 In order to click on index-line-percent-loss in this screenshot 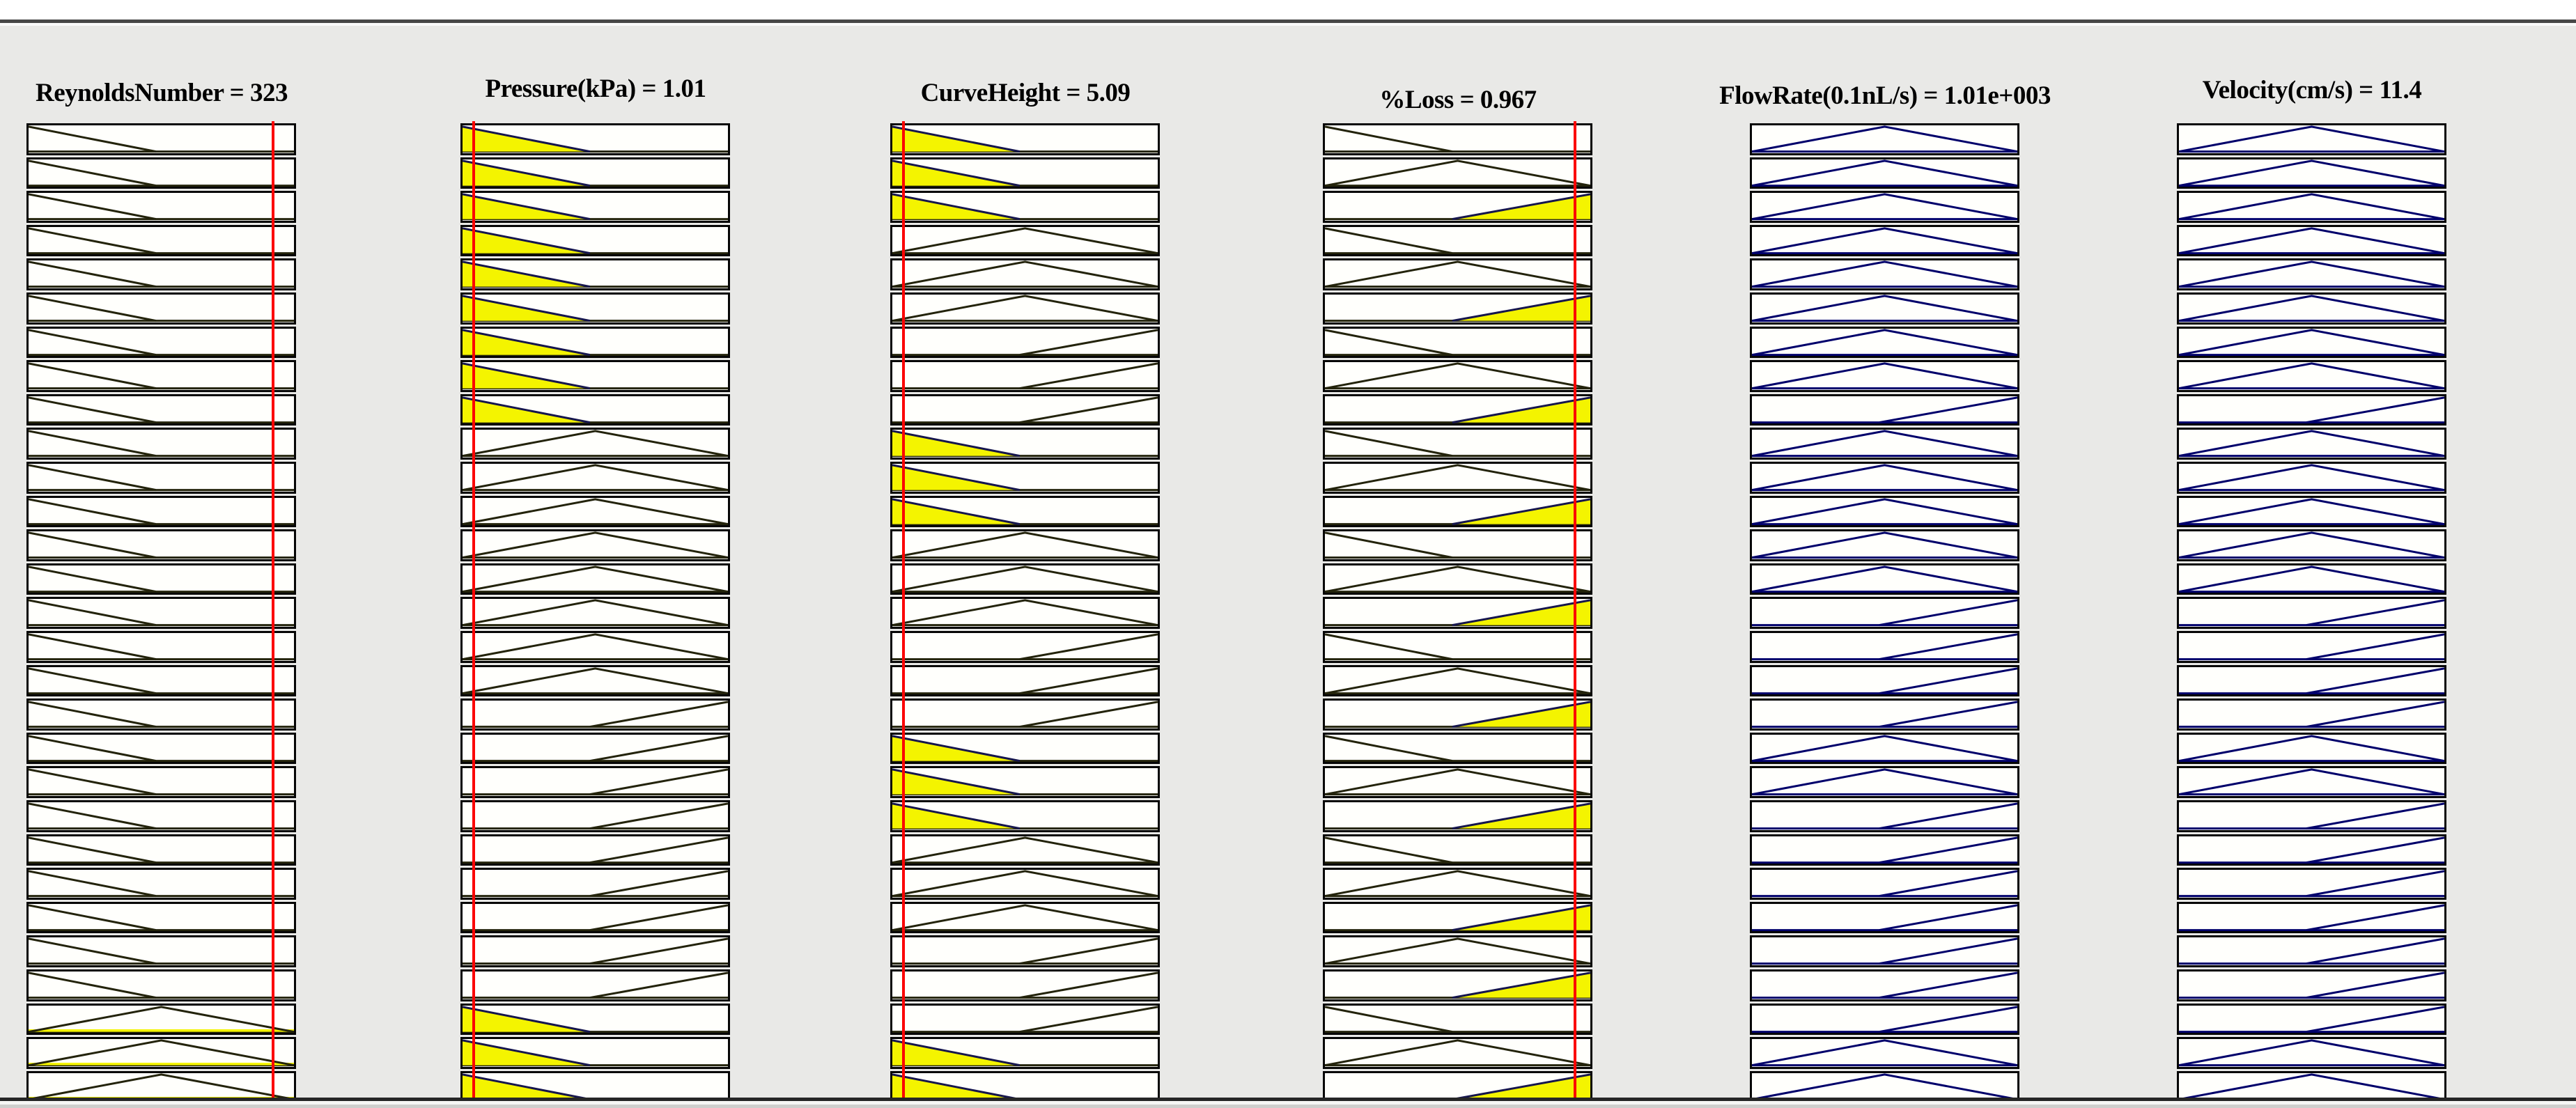, I will do `click(1574, 609)`.